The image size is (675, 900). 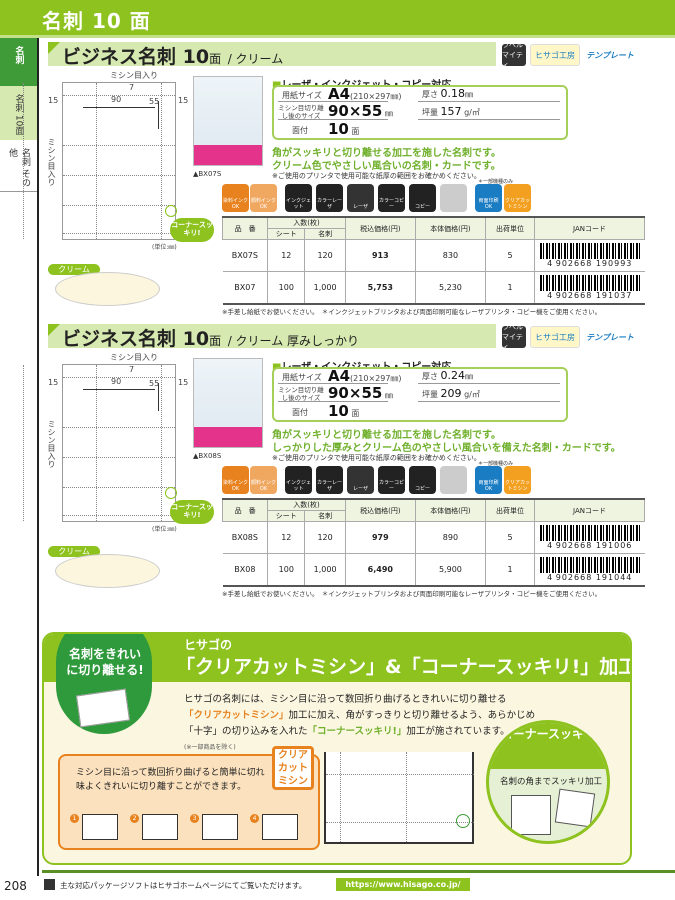 What do you see at coordinates (74, 551) in the screenshot?
I see `color-label: クリーム` at bounding box center [74, 551].